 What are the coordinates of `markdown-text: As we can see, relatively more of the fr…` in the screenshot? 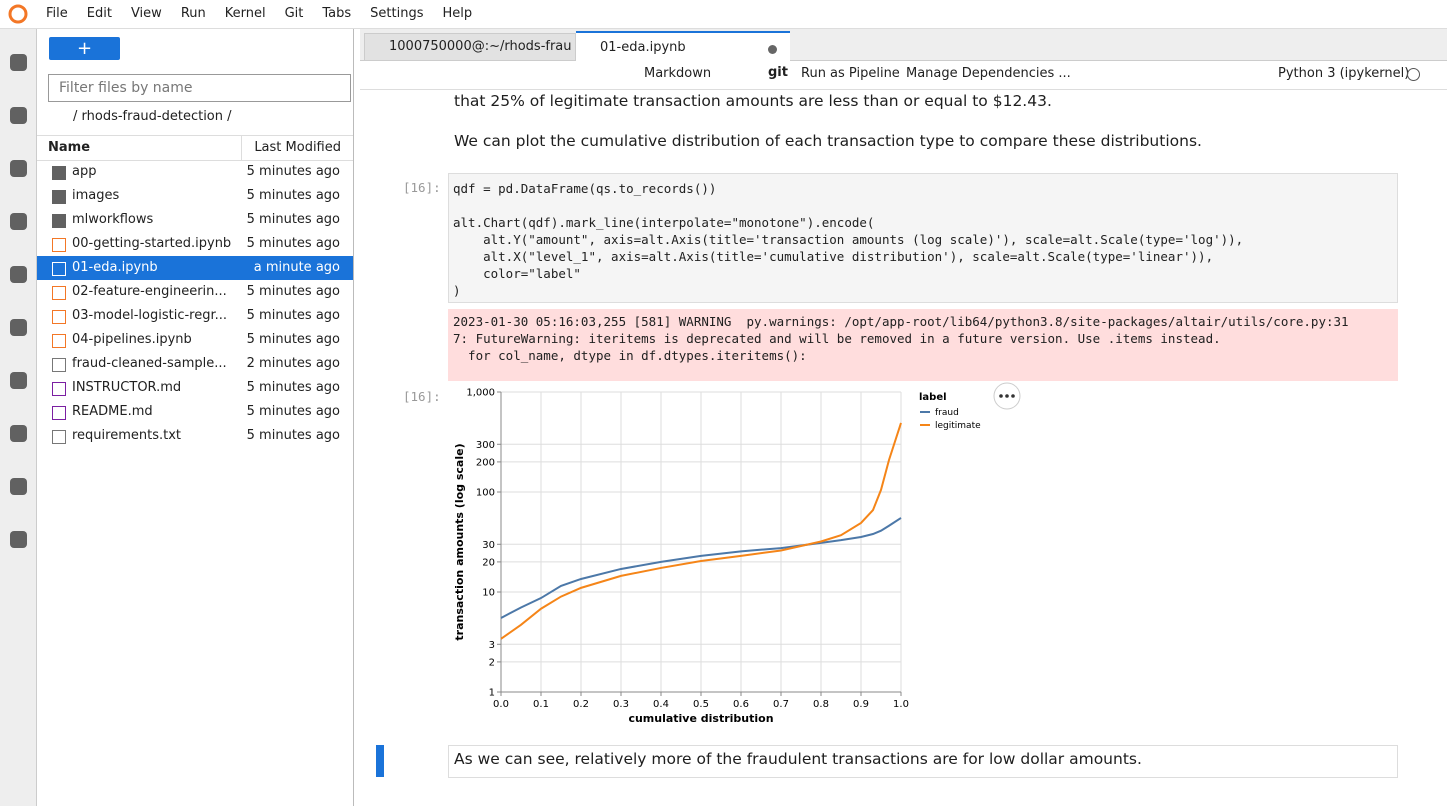 It's located at (798, 759).